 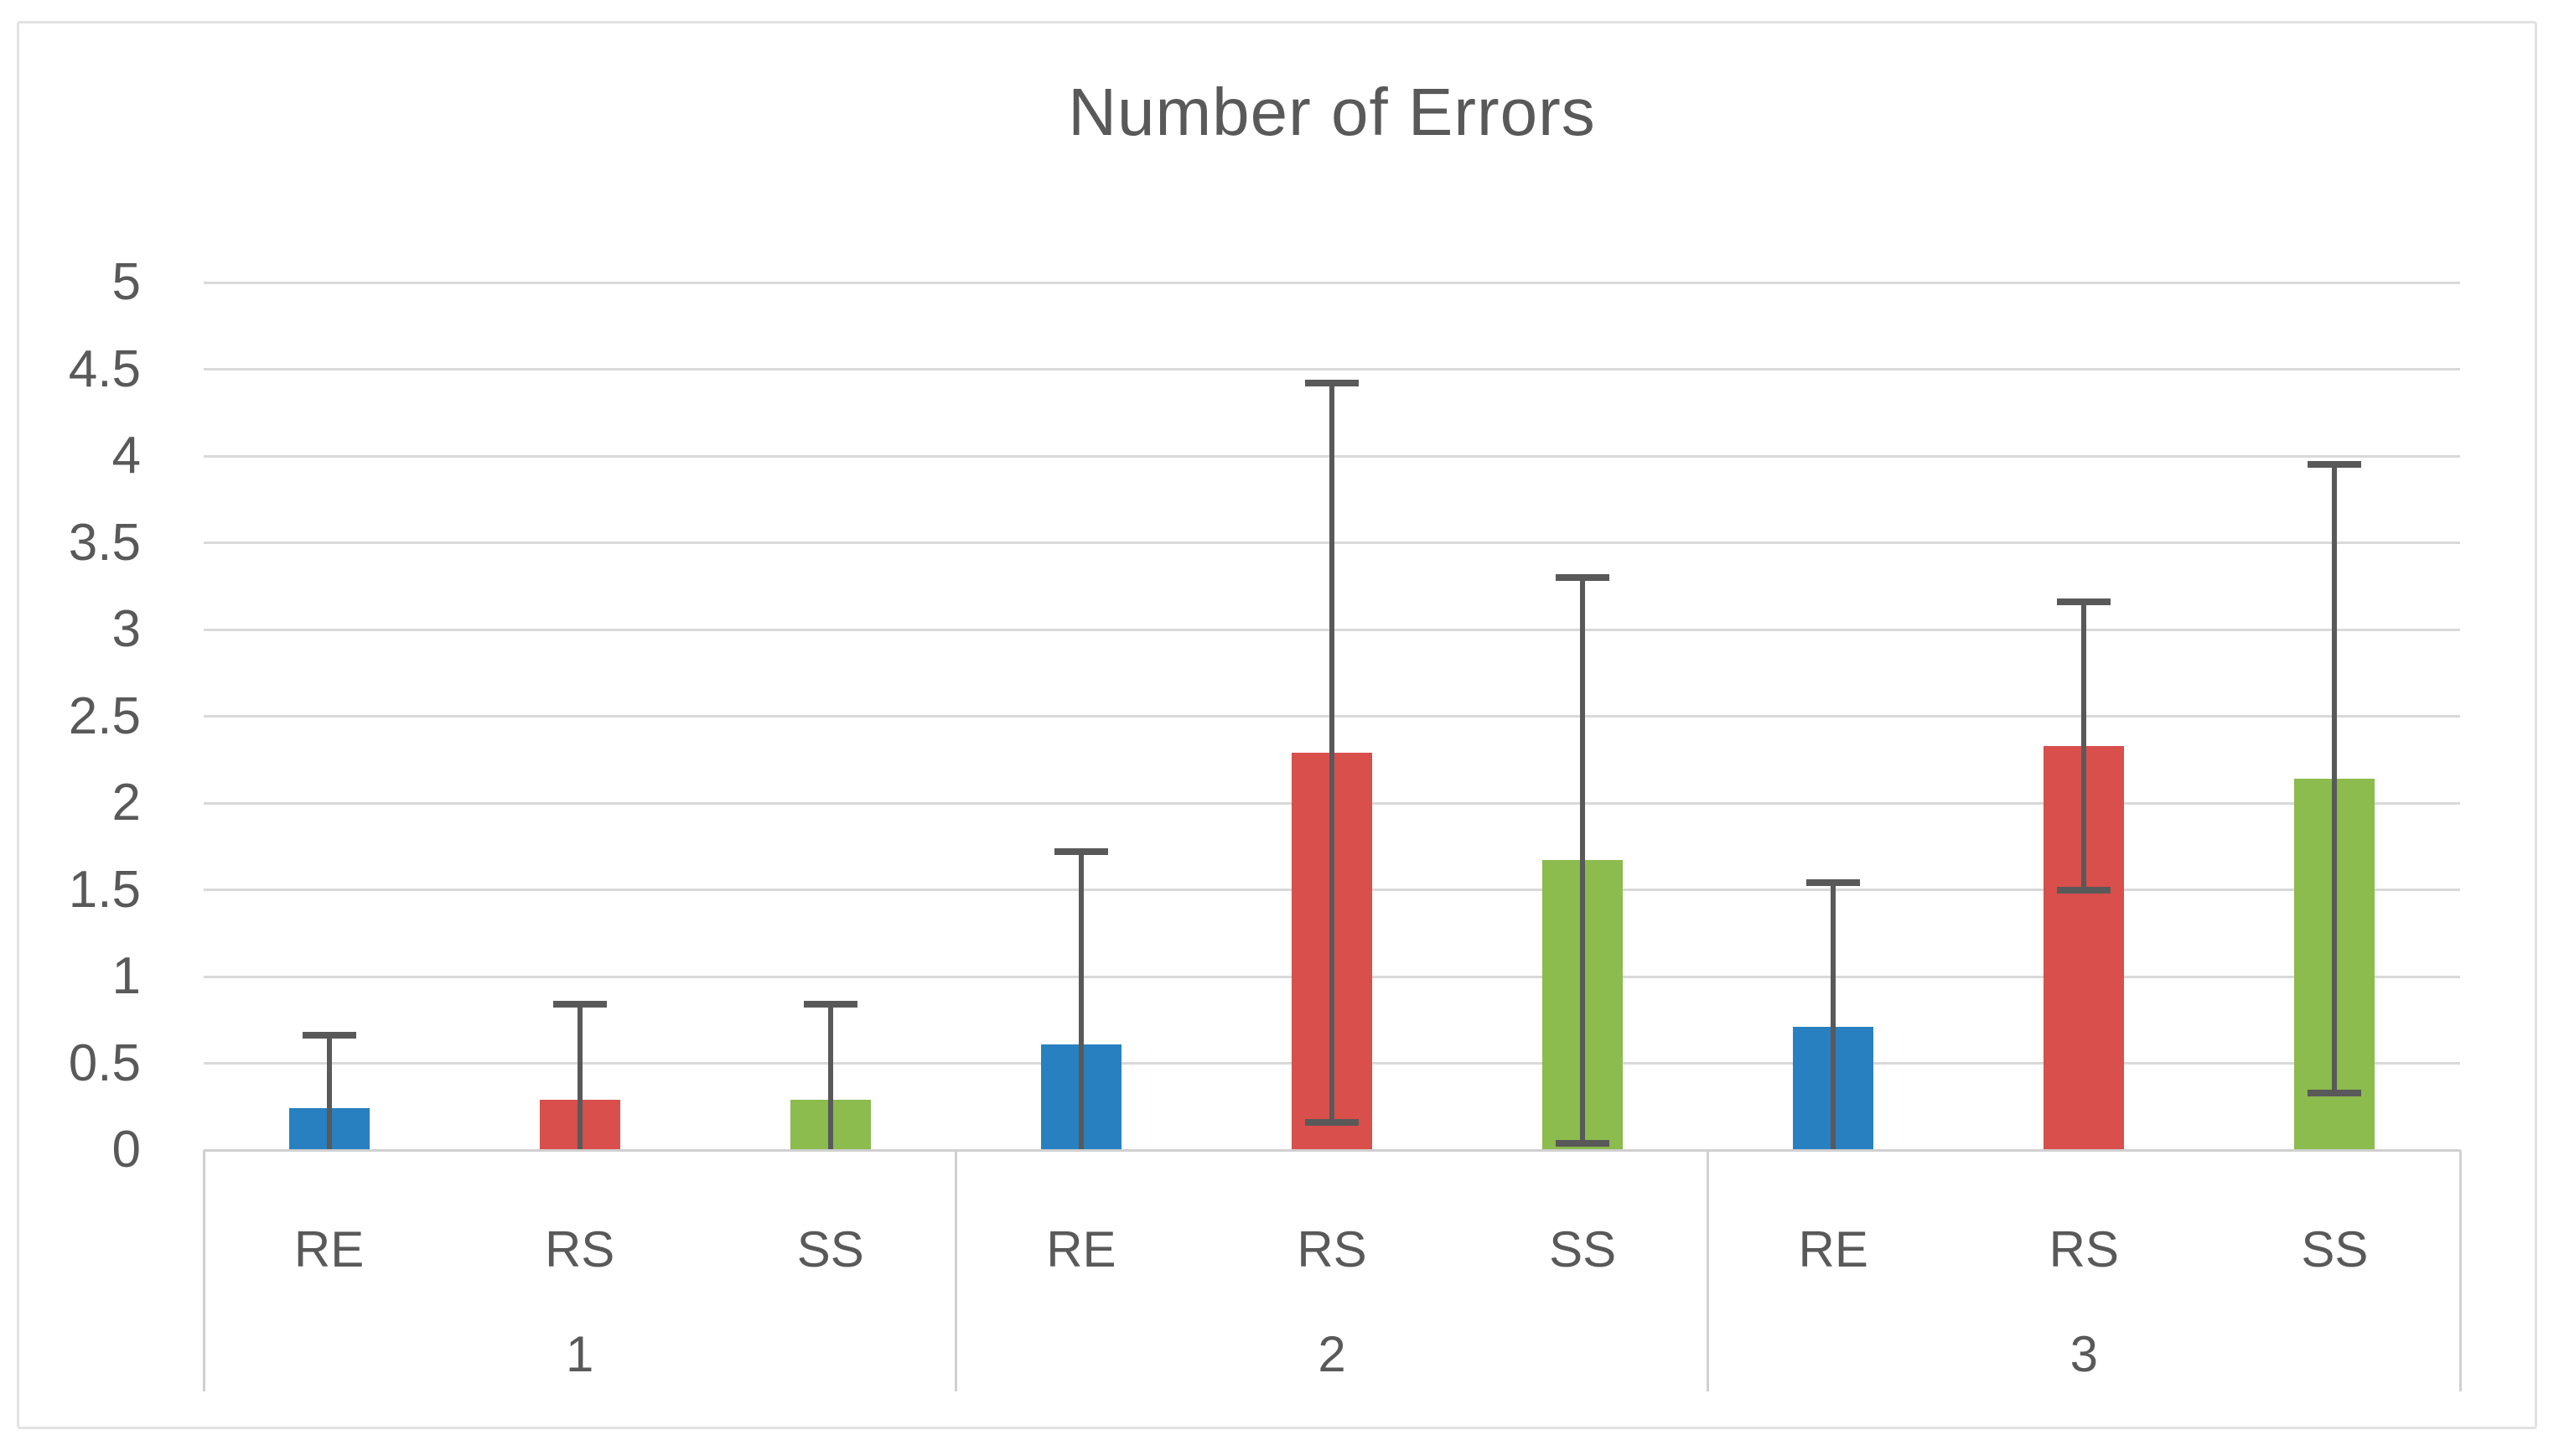 I want to click on y-axis-tick-label: 3, so click(x=126, y=629).